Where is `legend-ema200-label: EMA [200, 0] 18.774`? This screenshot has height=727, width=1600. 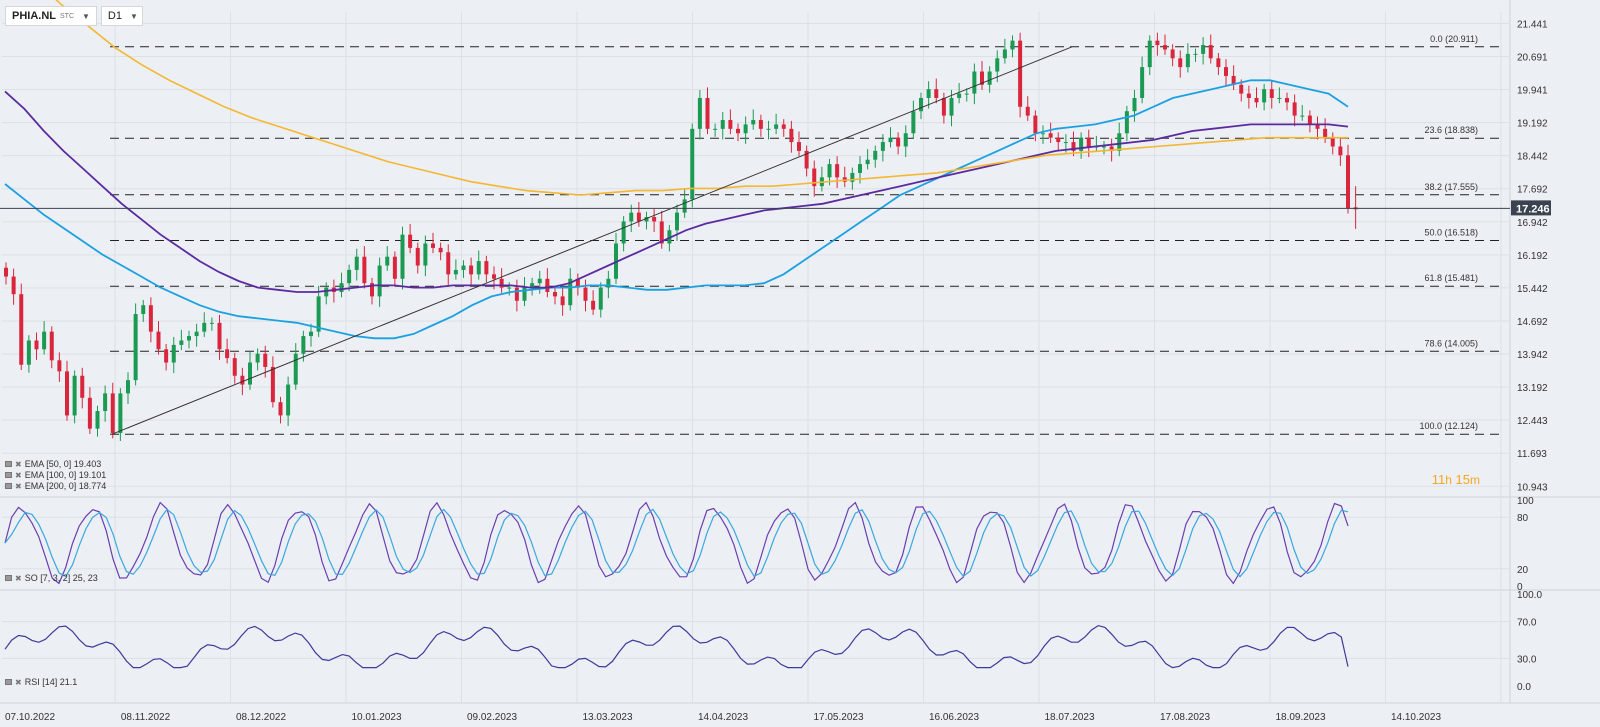 legend-ema200-label: EMA [200, 0] 18.774 is located at coordinates (65, 486).